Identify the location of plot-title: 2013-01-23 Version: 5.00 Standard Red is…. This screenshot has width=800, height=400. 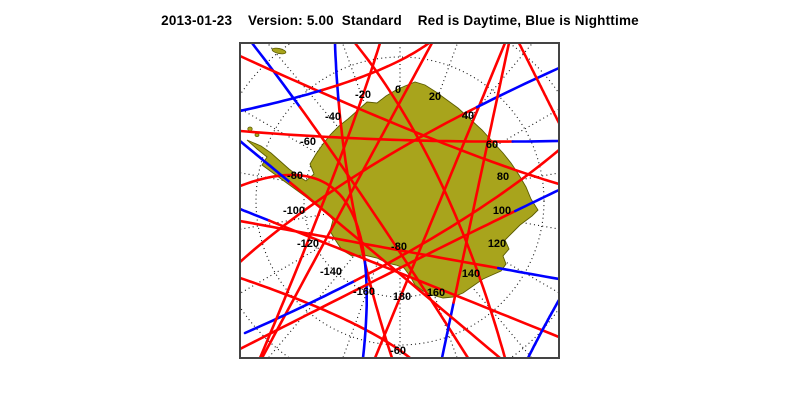
(400, 20).